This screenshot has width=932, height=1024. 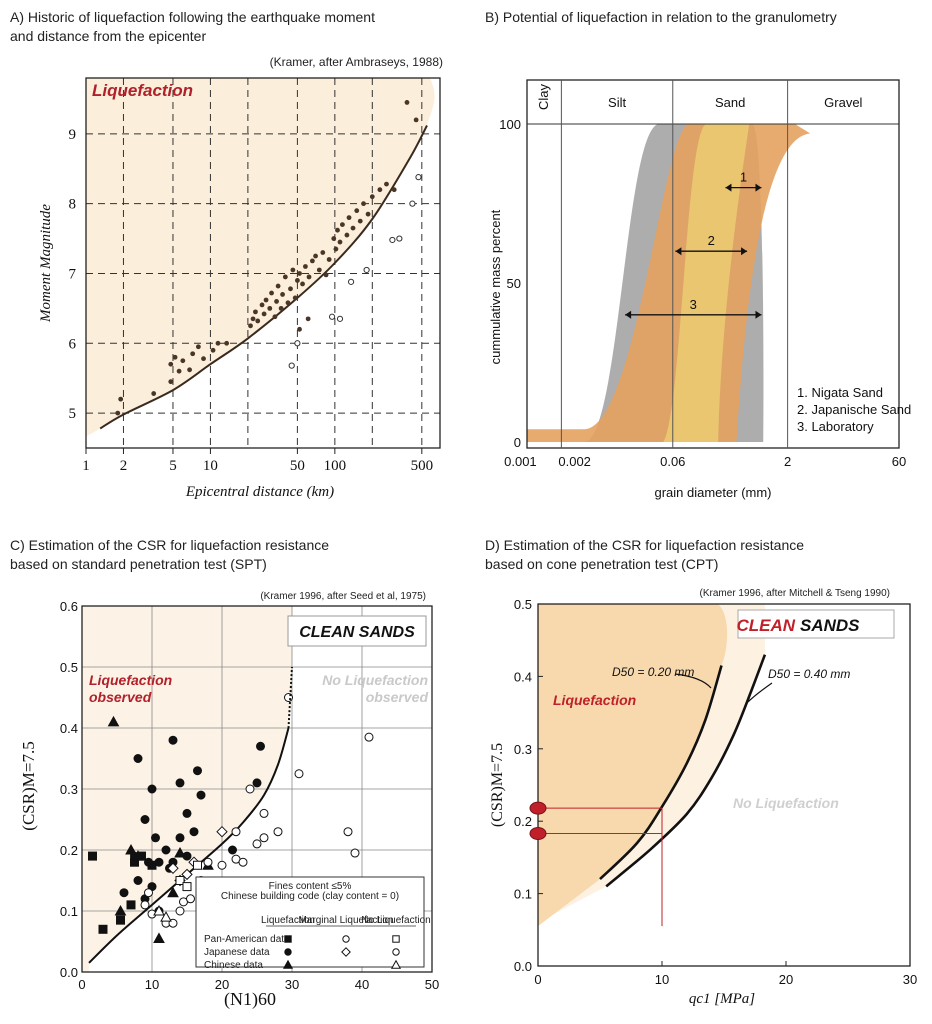 What do you see at coordinates (520, 461) in the screenshot?
I see `x-tick-label: 0.001` at bounding box center [520, 461].